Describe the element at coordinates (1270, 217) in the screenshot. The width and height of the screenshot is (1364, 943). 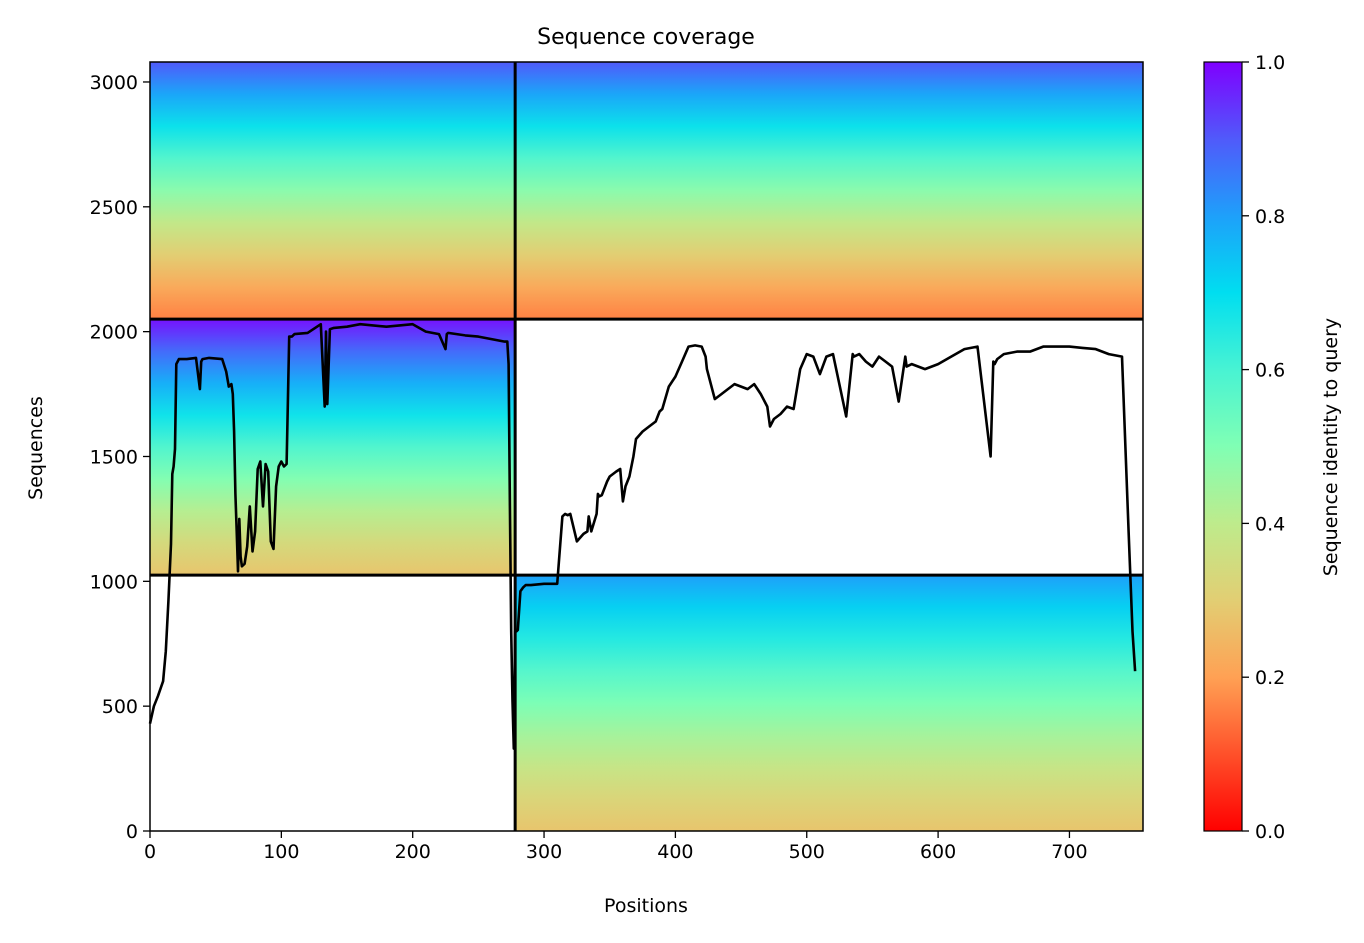
I see `colorbar-tick-label: 0.8` at that location.